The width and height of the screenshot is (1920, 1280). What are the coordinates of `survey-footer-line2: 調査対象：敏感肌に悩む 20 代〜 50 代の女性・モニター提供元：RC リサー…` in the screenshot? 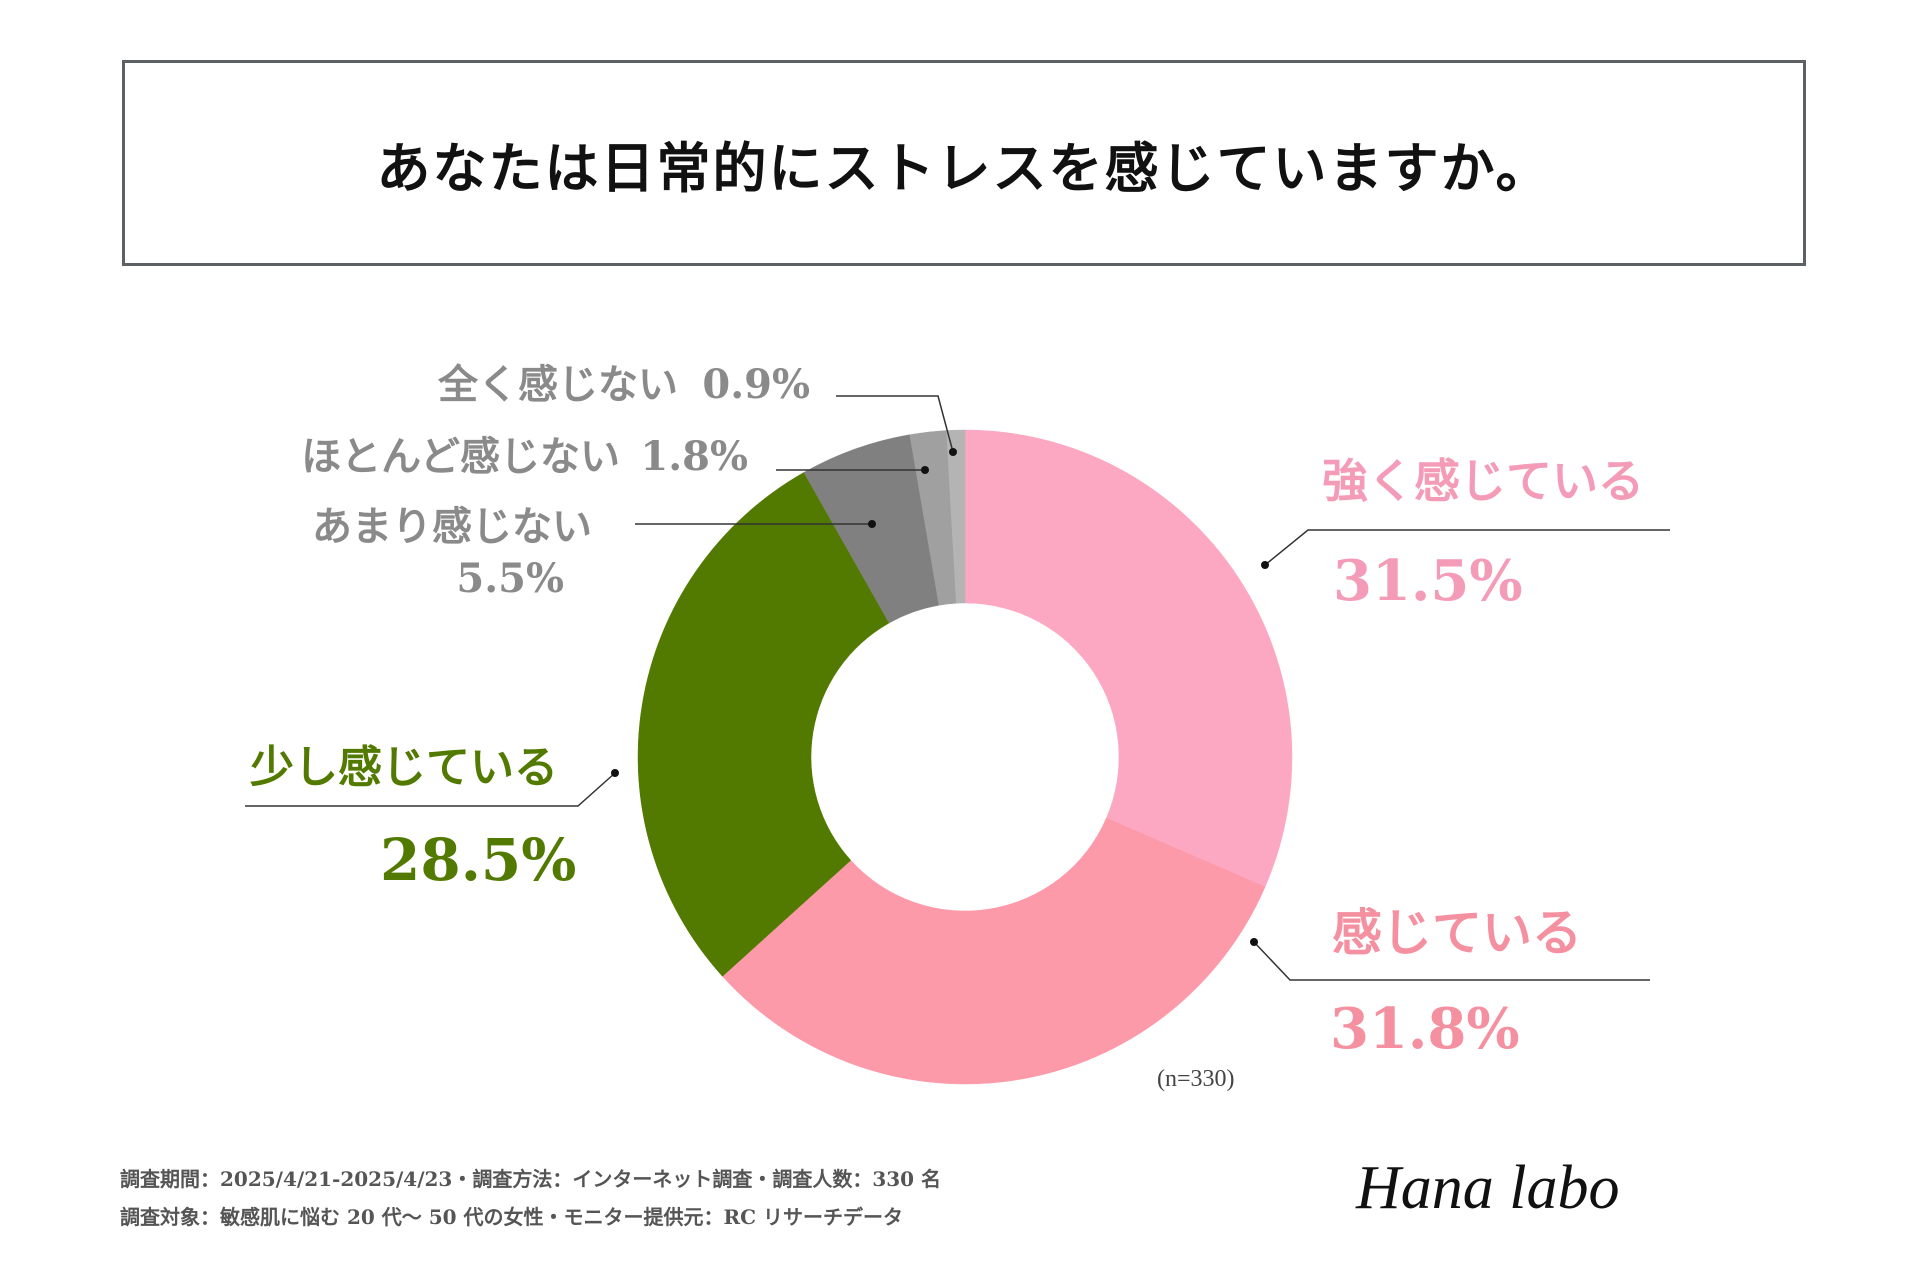 It's located at (512, 1217).